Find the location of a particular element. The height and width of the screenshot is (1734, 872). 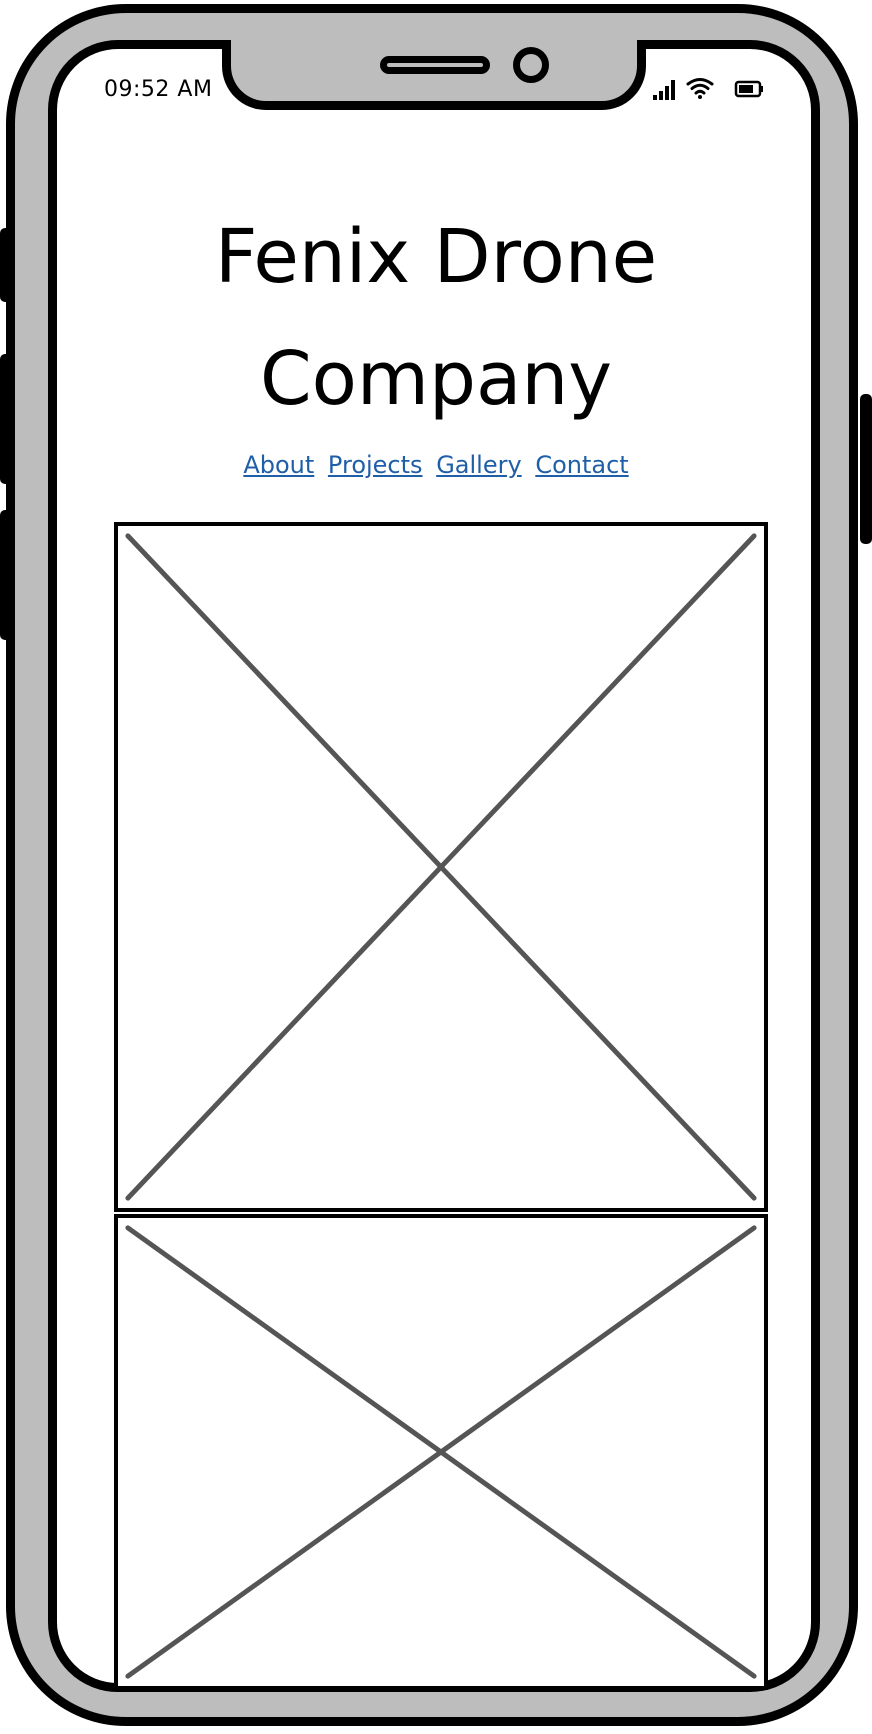

battery-icon is located at coordinates (748, 89).